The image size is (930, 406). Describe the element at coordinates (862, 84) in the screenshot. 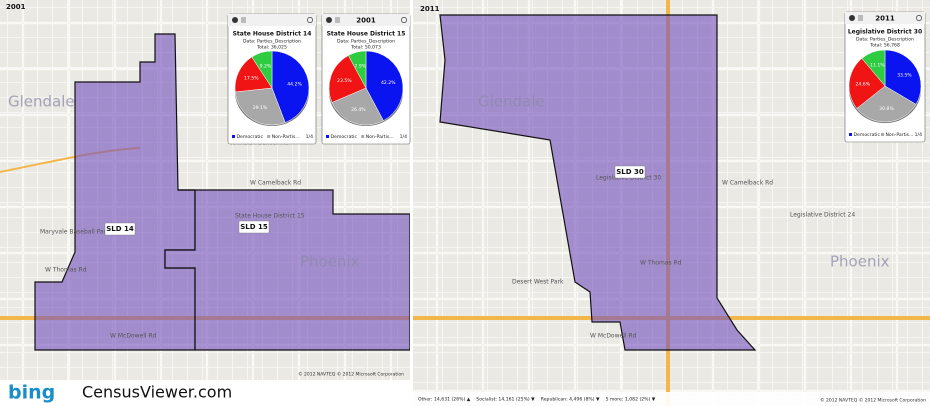

I see `pie-label: 24.6%` at that location.